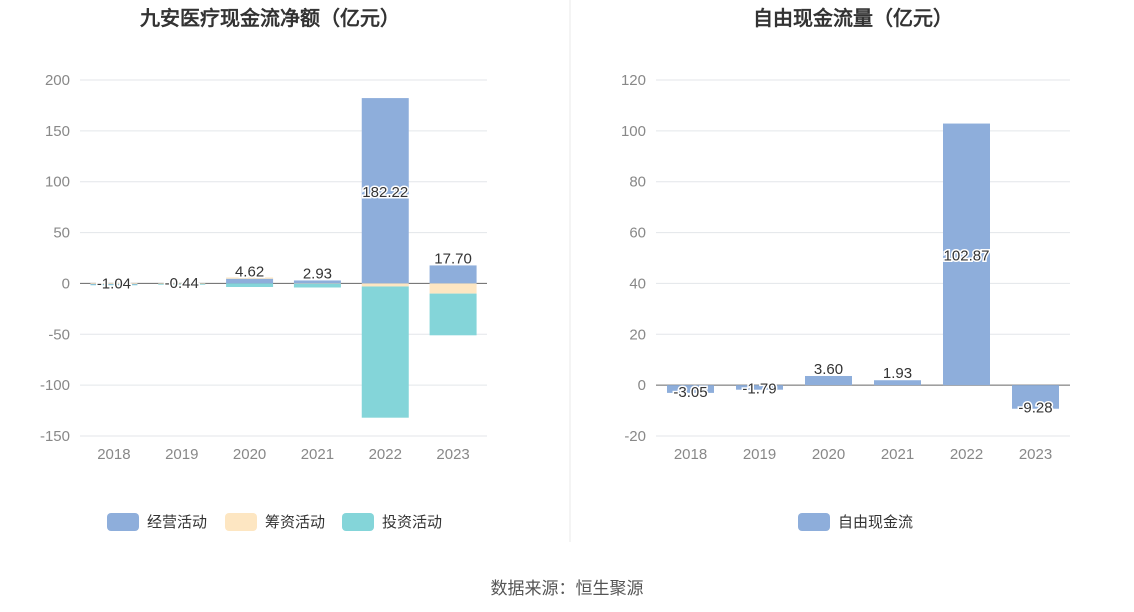 The width and height of the screenshot is (1134, 612). I want to click on bar-自由现金流-2020, so click(828, 380).